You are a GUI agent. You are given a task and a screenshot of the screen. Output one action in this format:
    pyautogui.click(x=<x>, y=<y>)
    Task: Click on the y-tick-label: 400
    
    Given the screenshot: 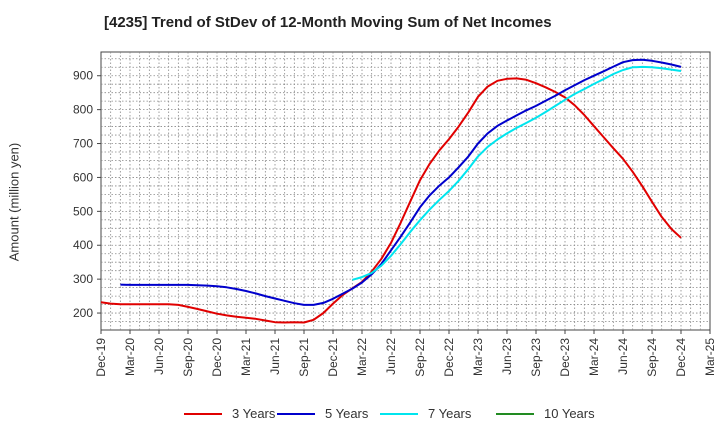 What is the action you would take?
    pyautogui.click(x=83, y=245)
    